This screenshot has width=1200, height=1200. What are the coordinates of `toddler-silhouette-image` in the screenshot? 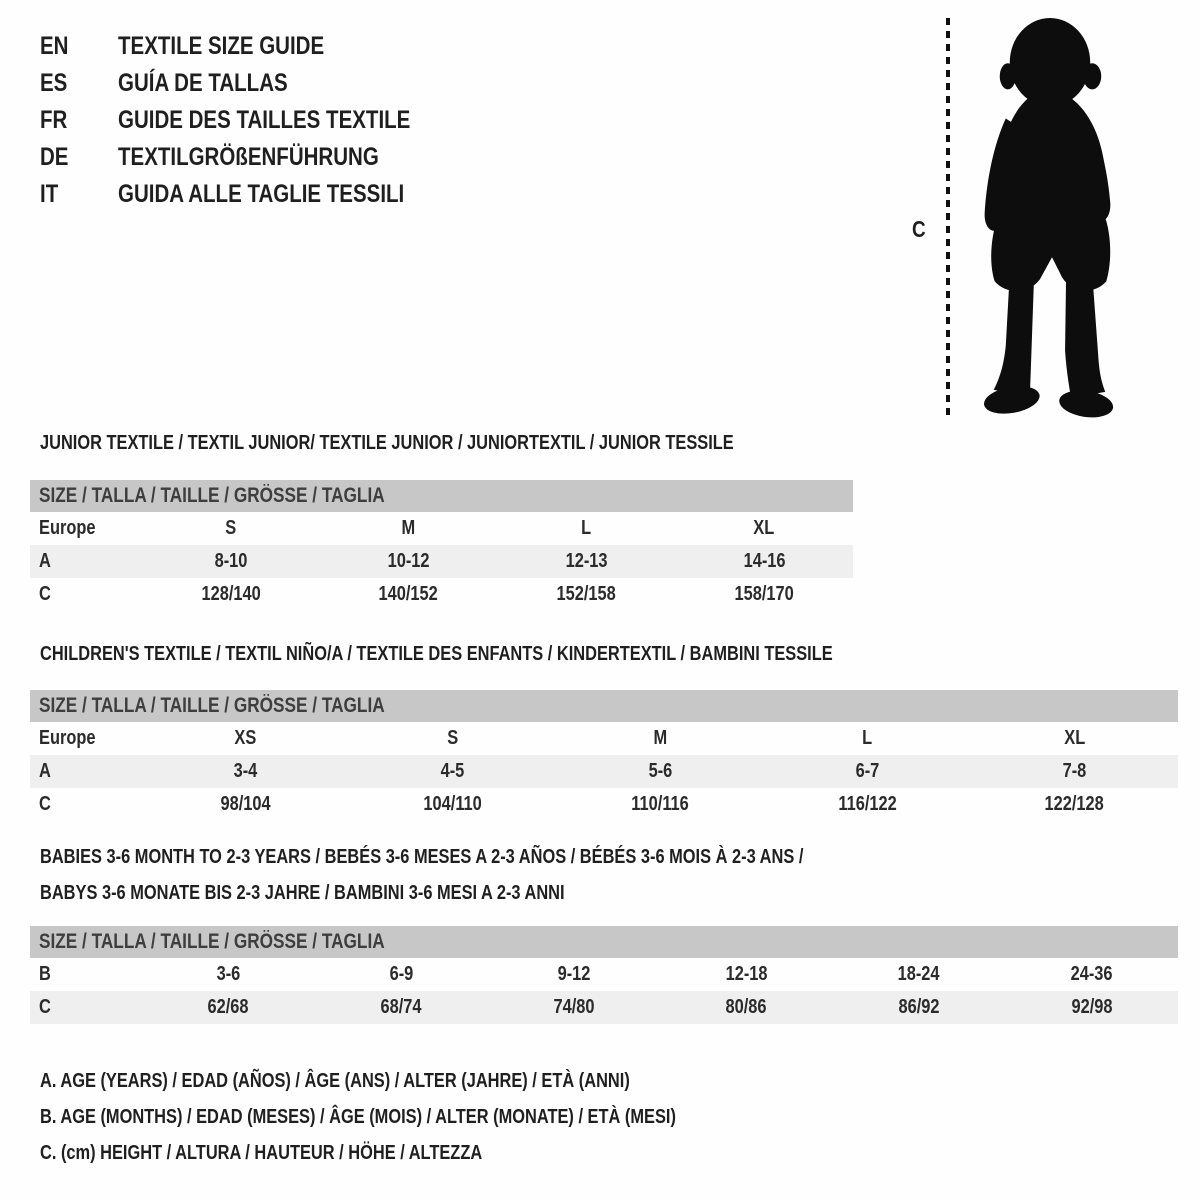 It's located at (1048, 218).